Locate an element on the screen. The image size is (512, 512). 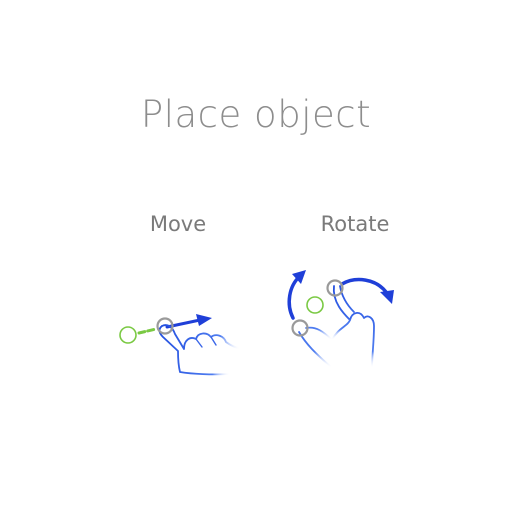
page-title: Place object is located at coordinates (256, 114).